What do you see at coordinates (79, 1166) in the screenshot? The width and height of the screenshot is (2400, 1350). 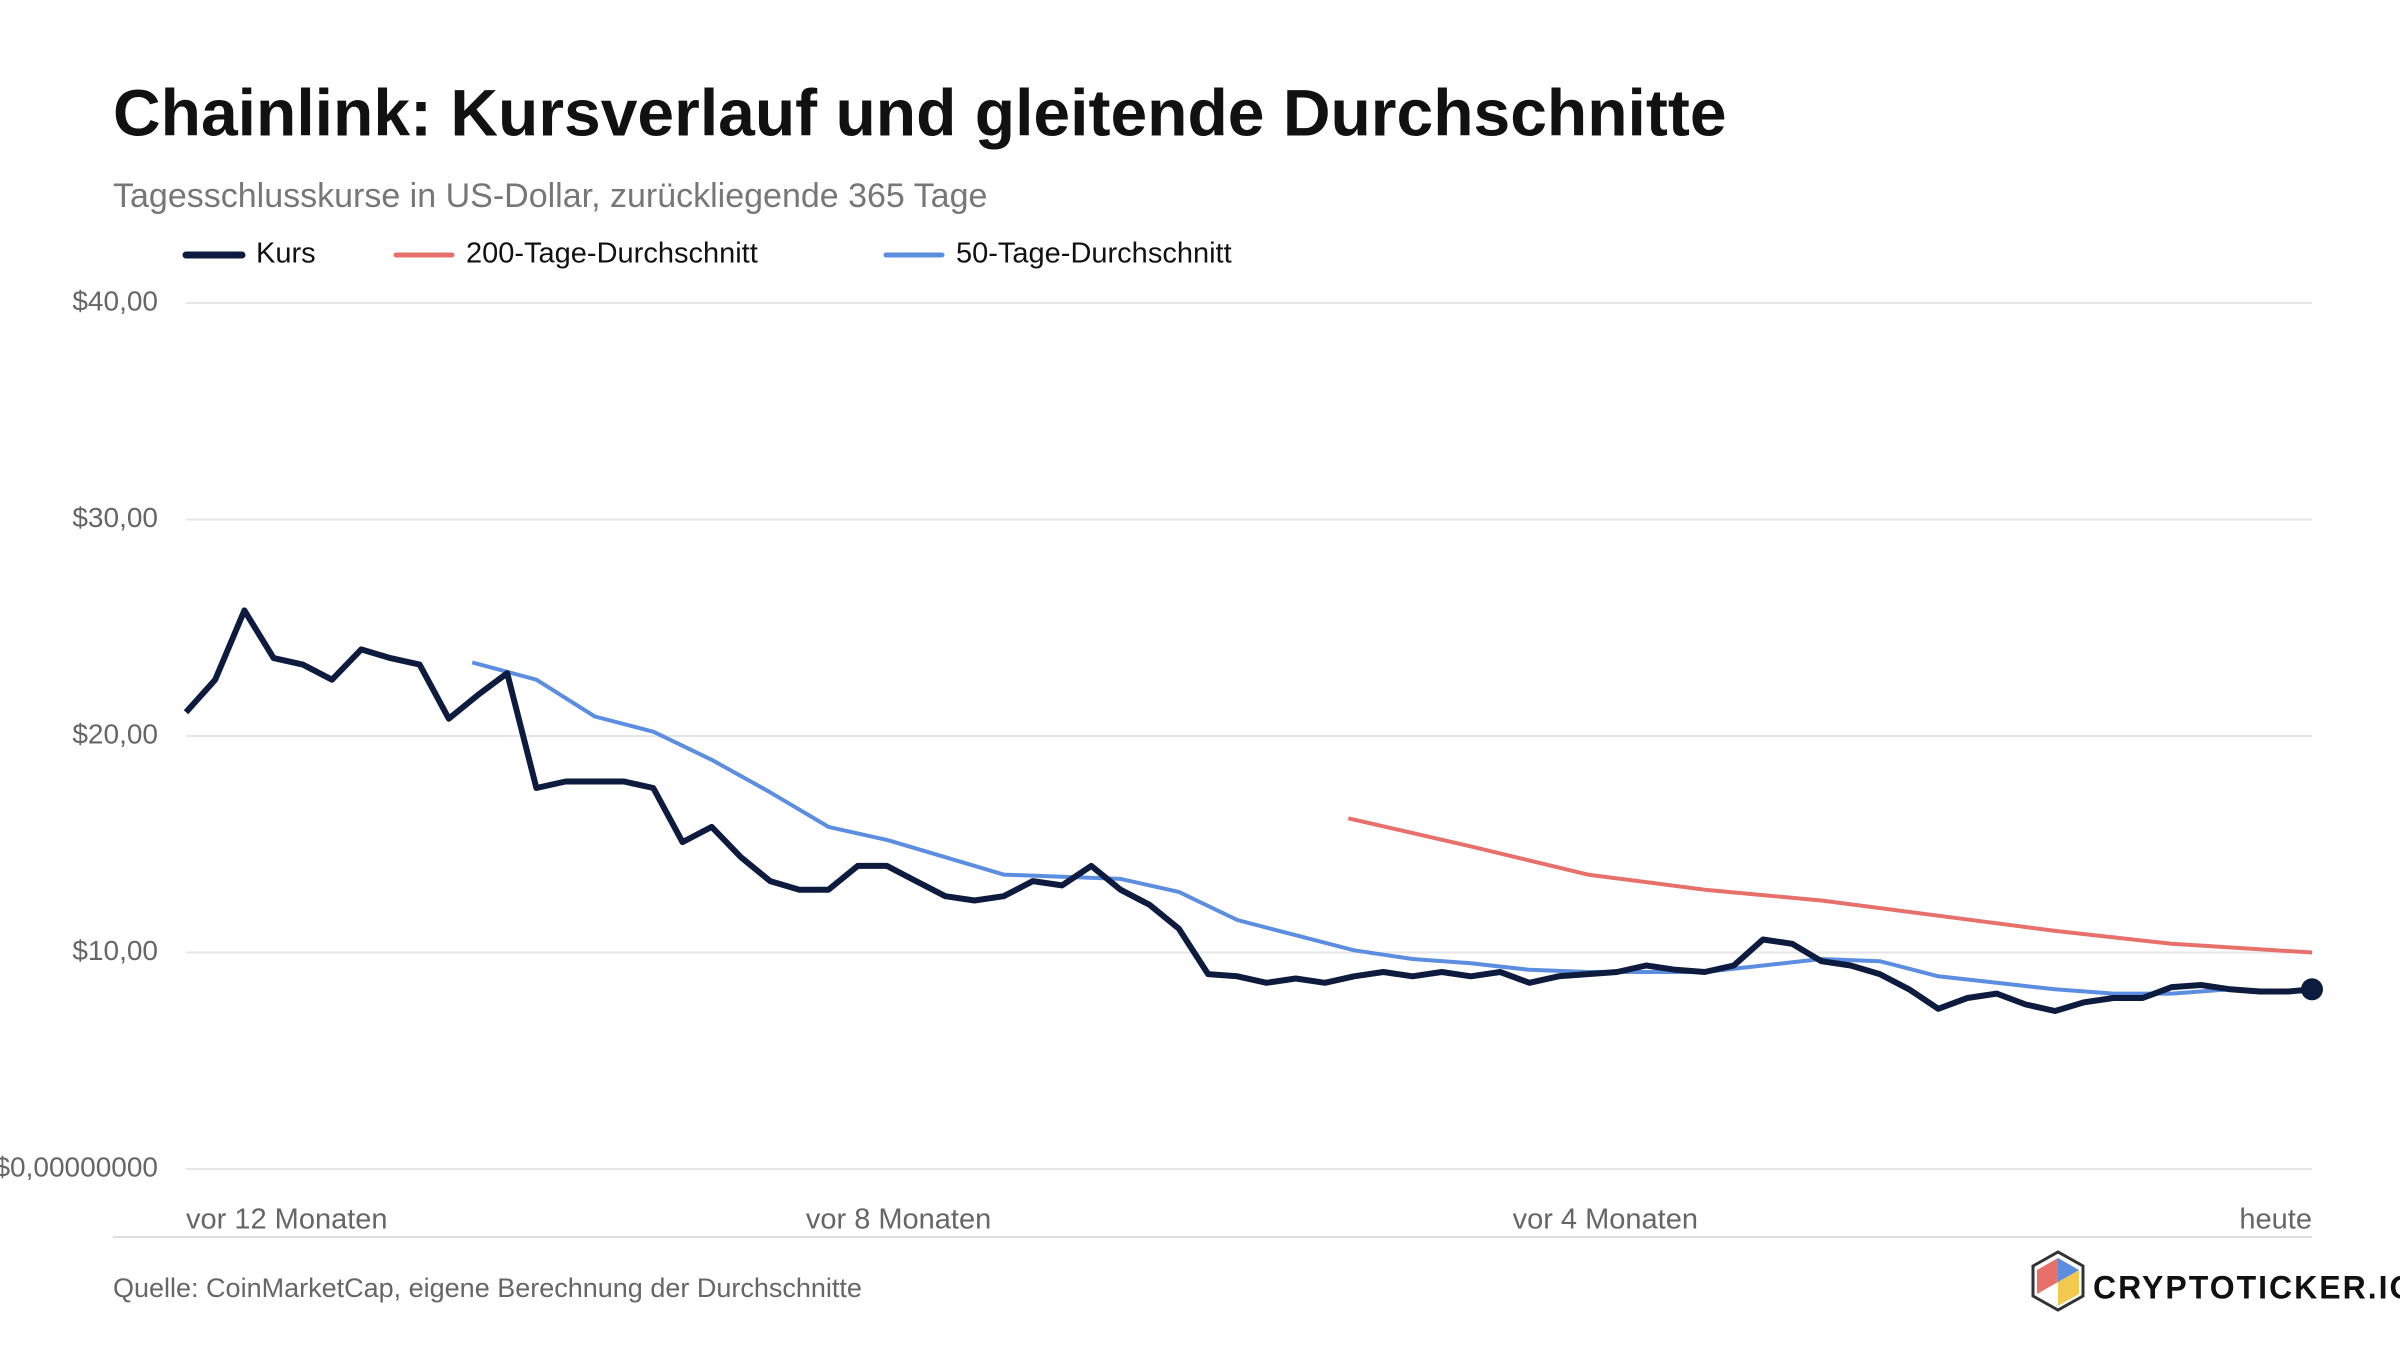 I see `y-tick-label: $0,00000000` at bounding box center [79, 1166].